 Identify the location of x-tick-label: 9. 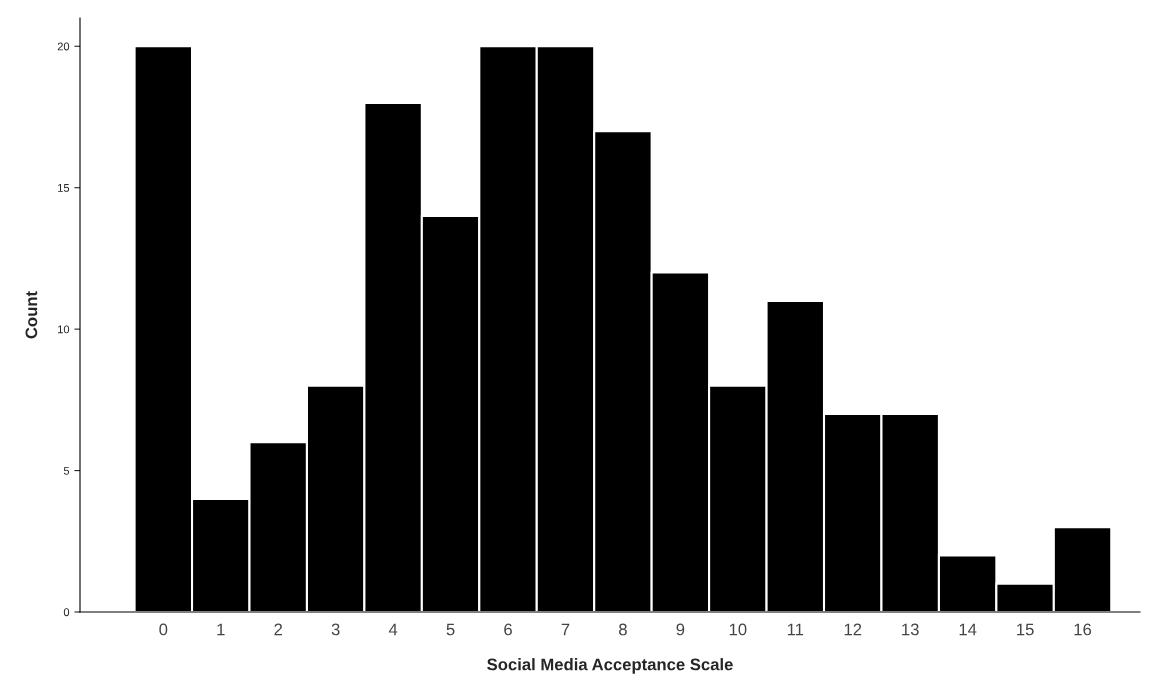
(680, 629).